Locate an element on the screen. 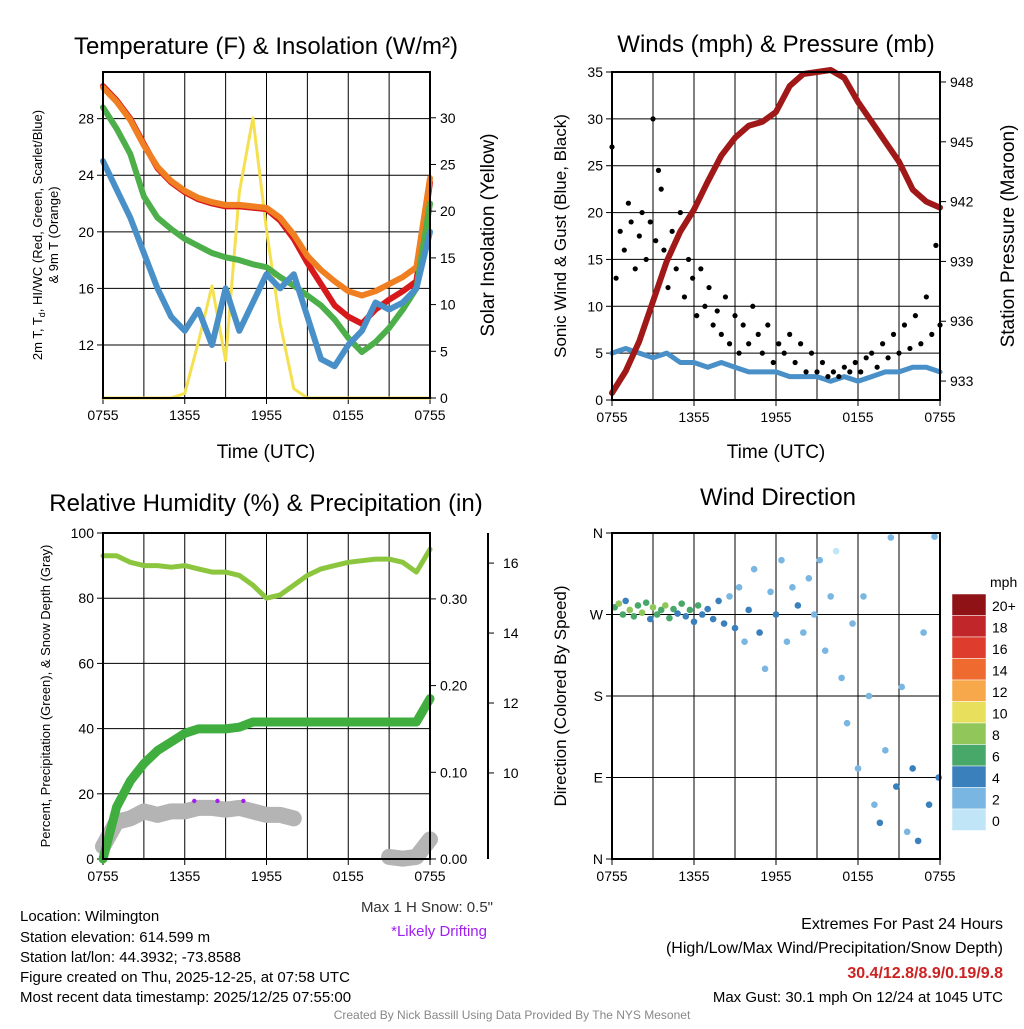 The width and height of the screenshot is (1024, 1029). y-tick-label: 0 is located at coordinates (90, 859).